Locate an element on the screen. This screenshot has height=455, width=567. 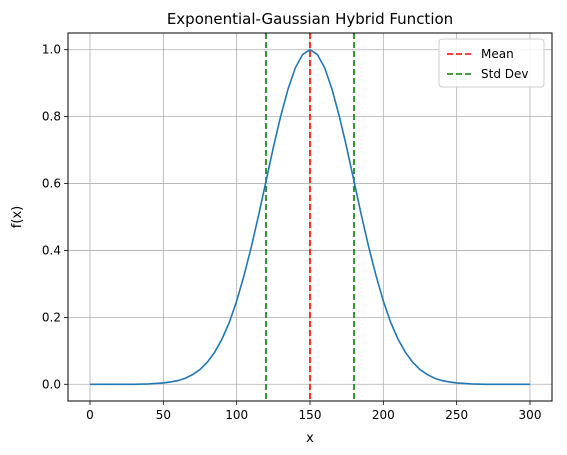
y-tick-label: 0.6 is located at coordinates (51, 184).